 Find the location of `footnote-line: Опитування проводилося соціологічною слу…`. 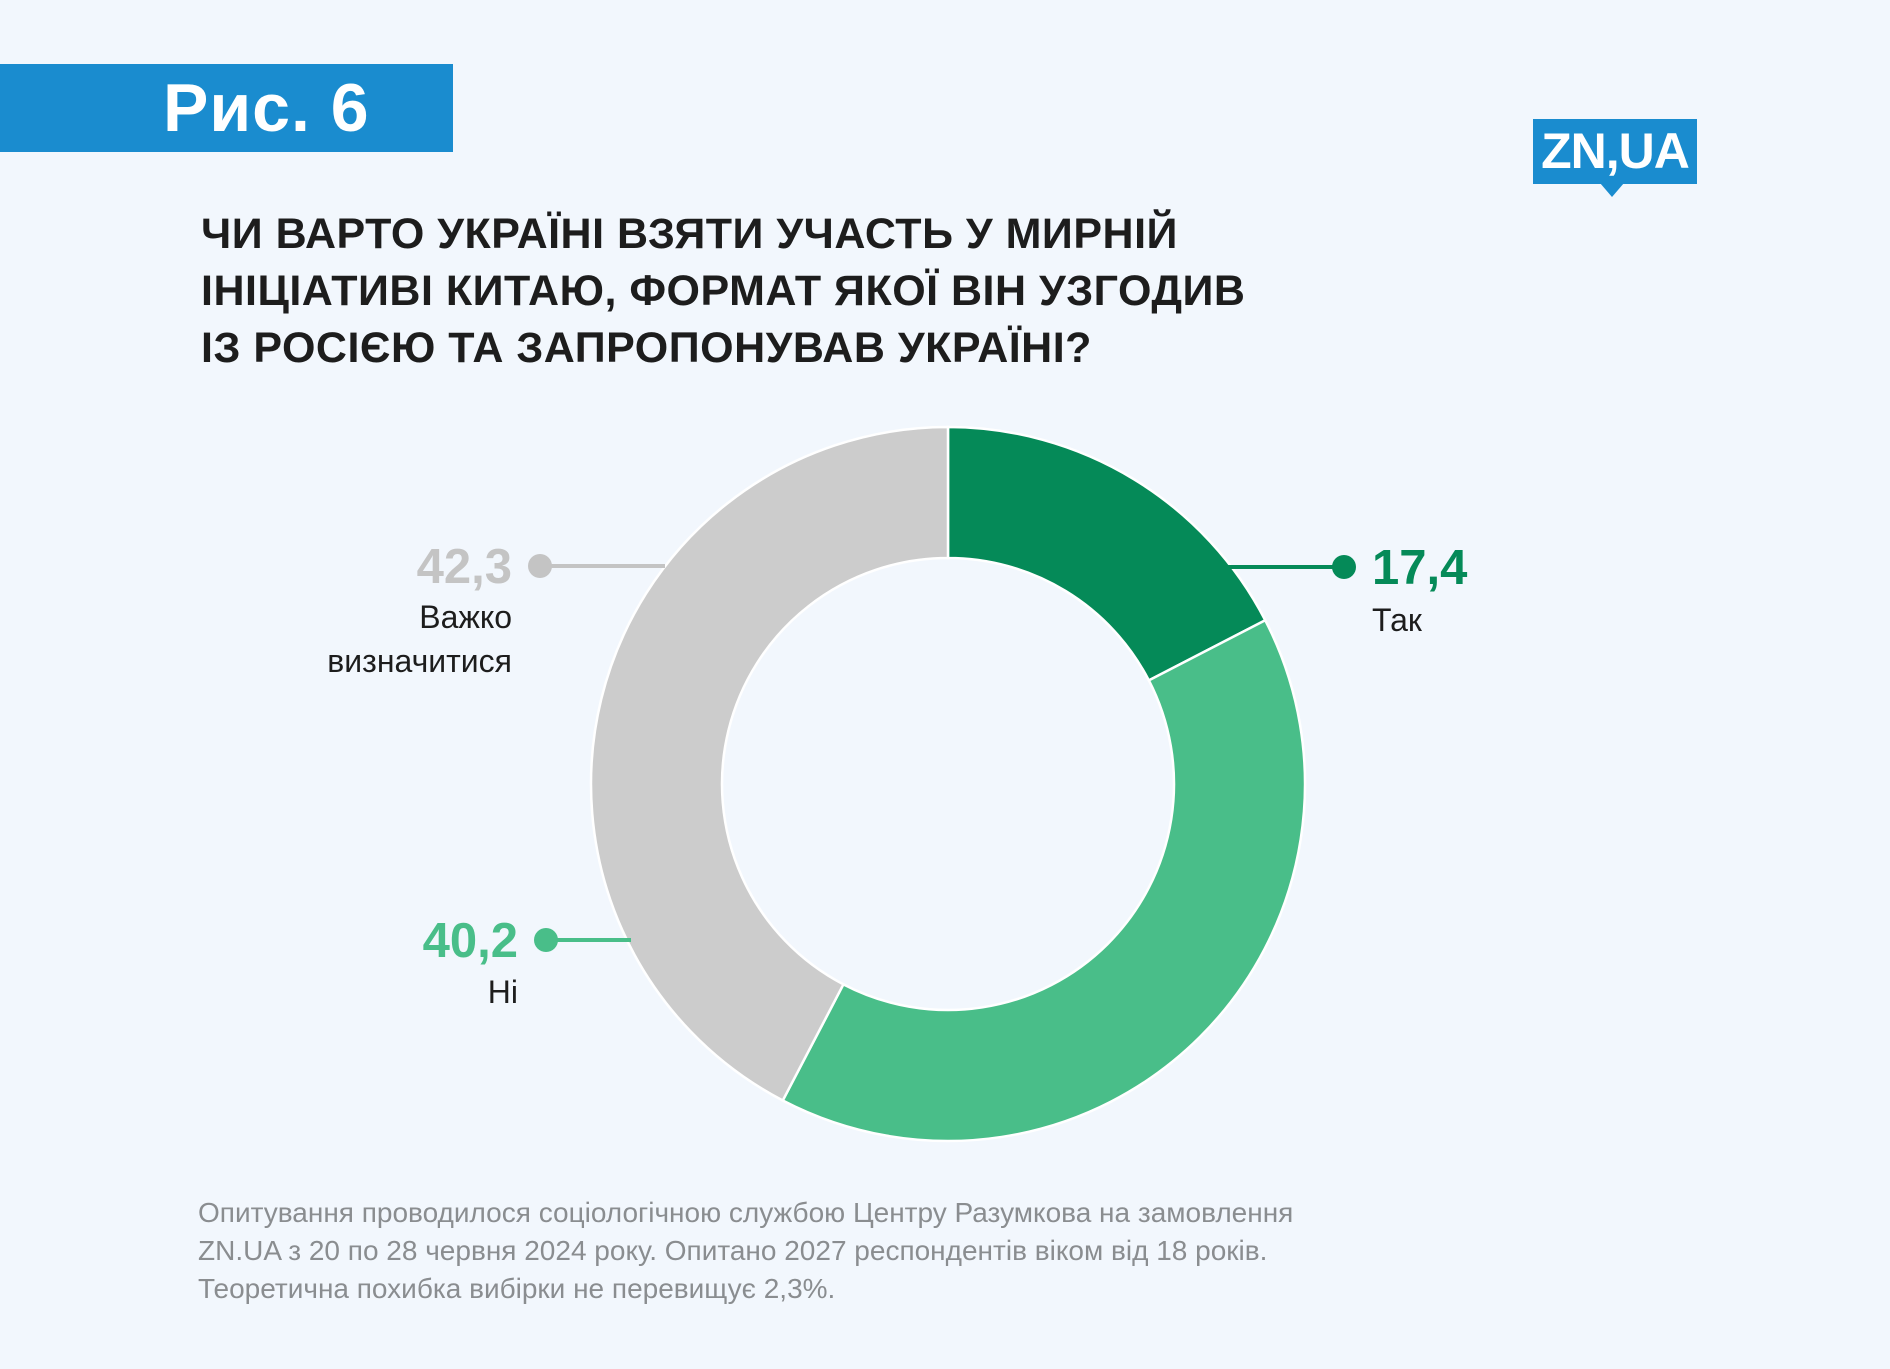

footnote-line: Опитування проводилося соціологічною слу… is located at coordinates (746, 1212).